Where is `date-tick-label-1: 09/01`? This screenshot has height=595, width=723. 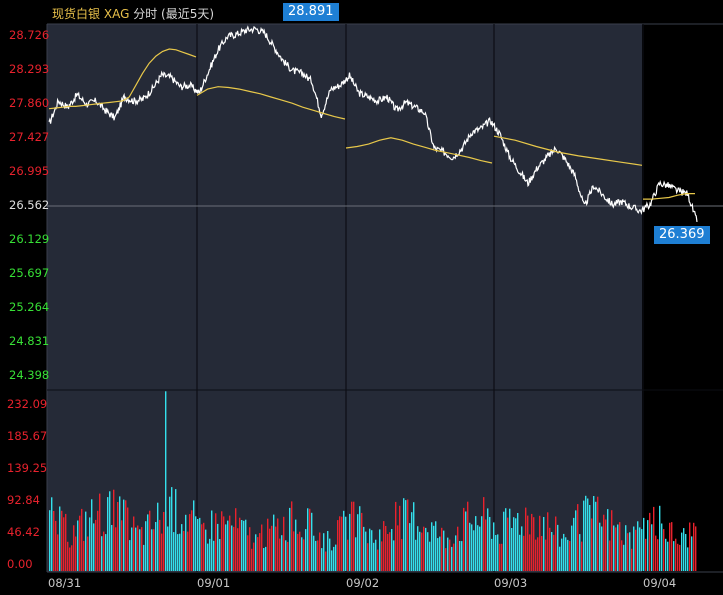
date-tick-label-1: 09/01 is located at coordinates (214, 583).